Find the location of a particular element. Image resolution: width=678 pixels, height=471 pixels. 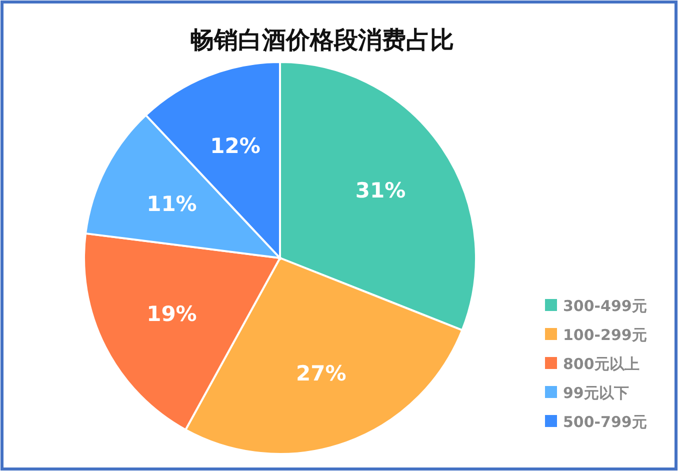

legend-label: 500-799元 is located at coordinates (605, 422).